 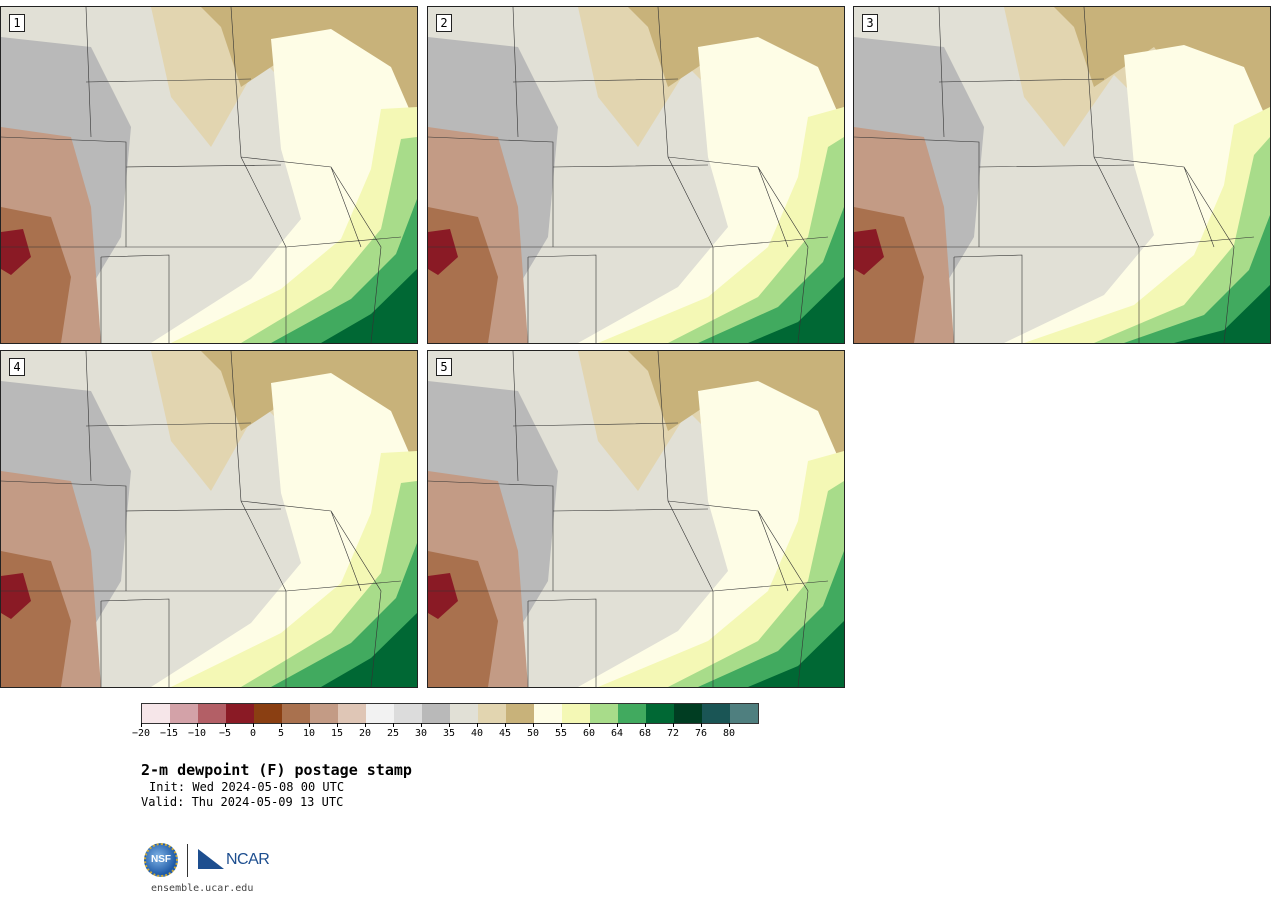 I want to click on member-label: 4, so click(x=17, y=367).